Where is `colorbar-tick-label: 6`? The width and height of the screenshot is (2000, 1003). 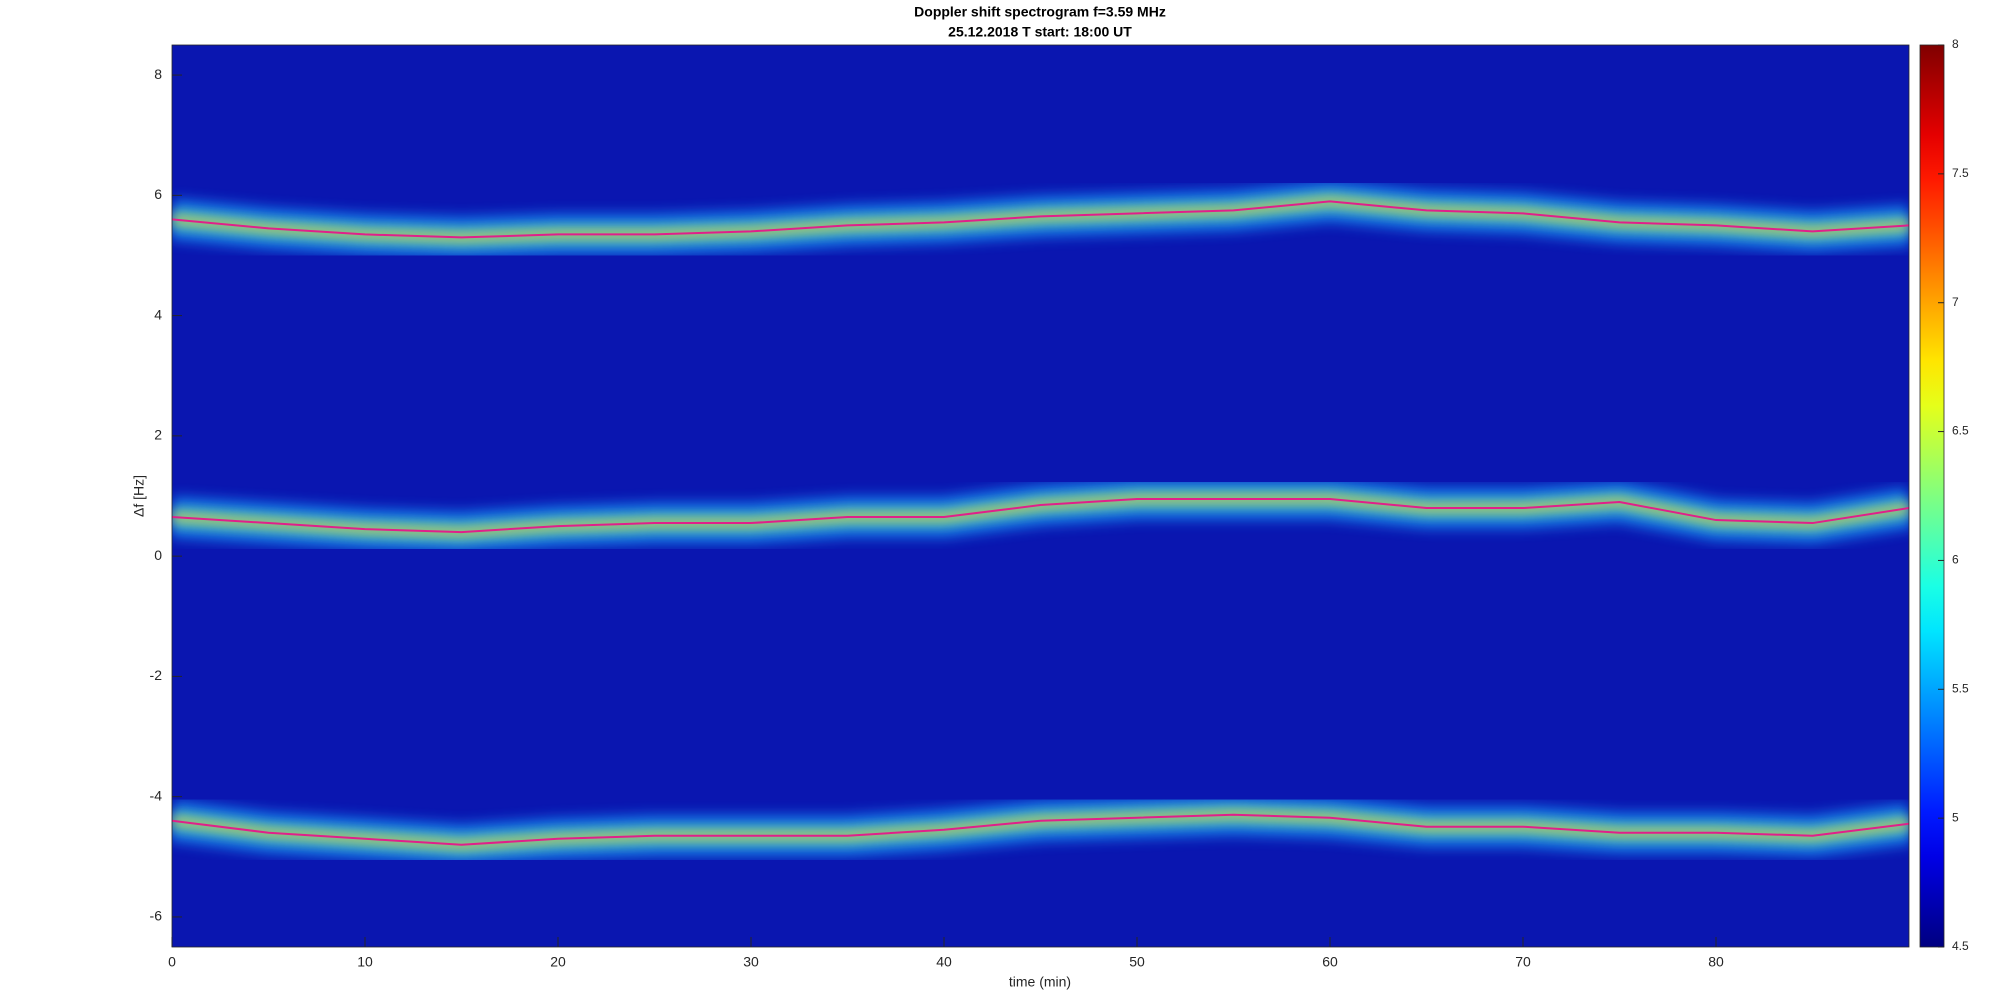 colorbar-tick-label: 6 is located at coordinates (1955, 560).